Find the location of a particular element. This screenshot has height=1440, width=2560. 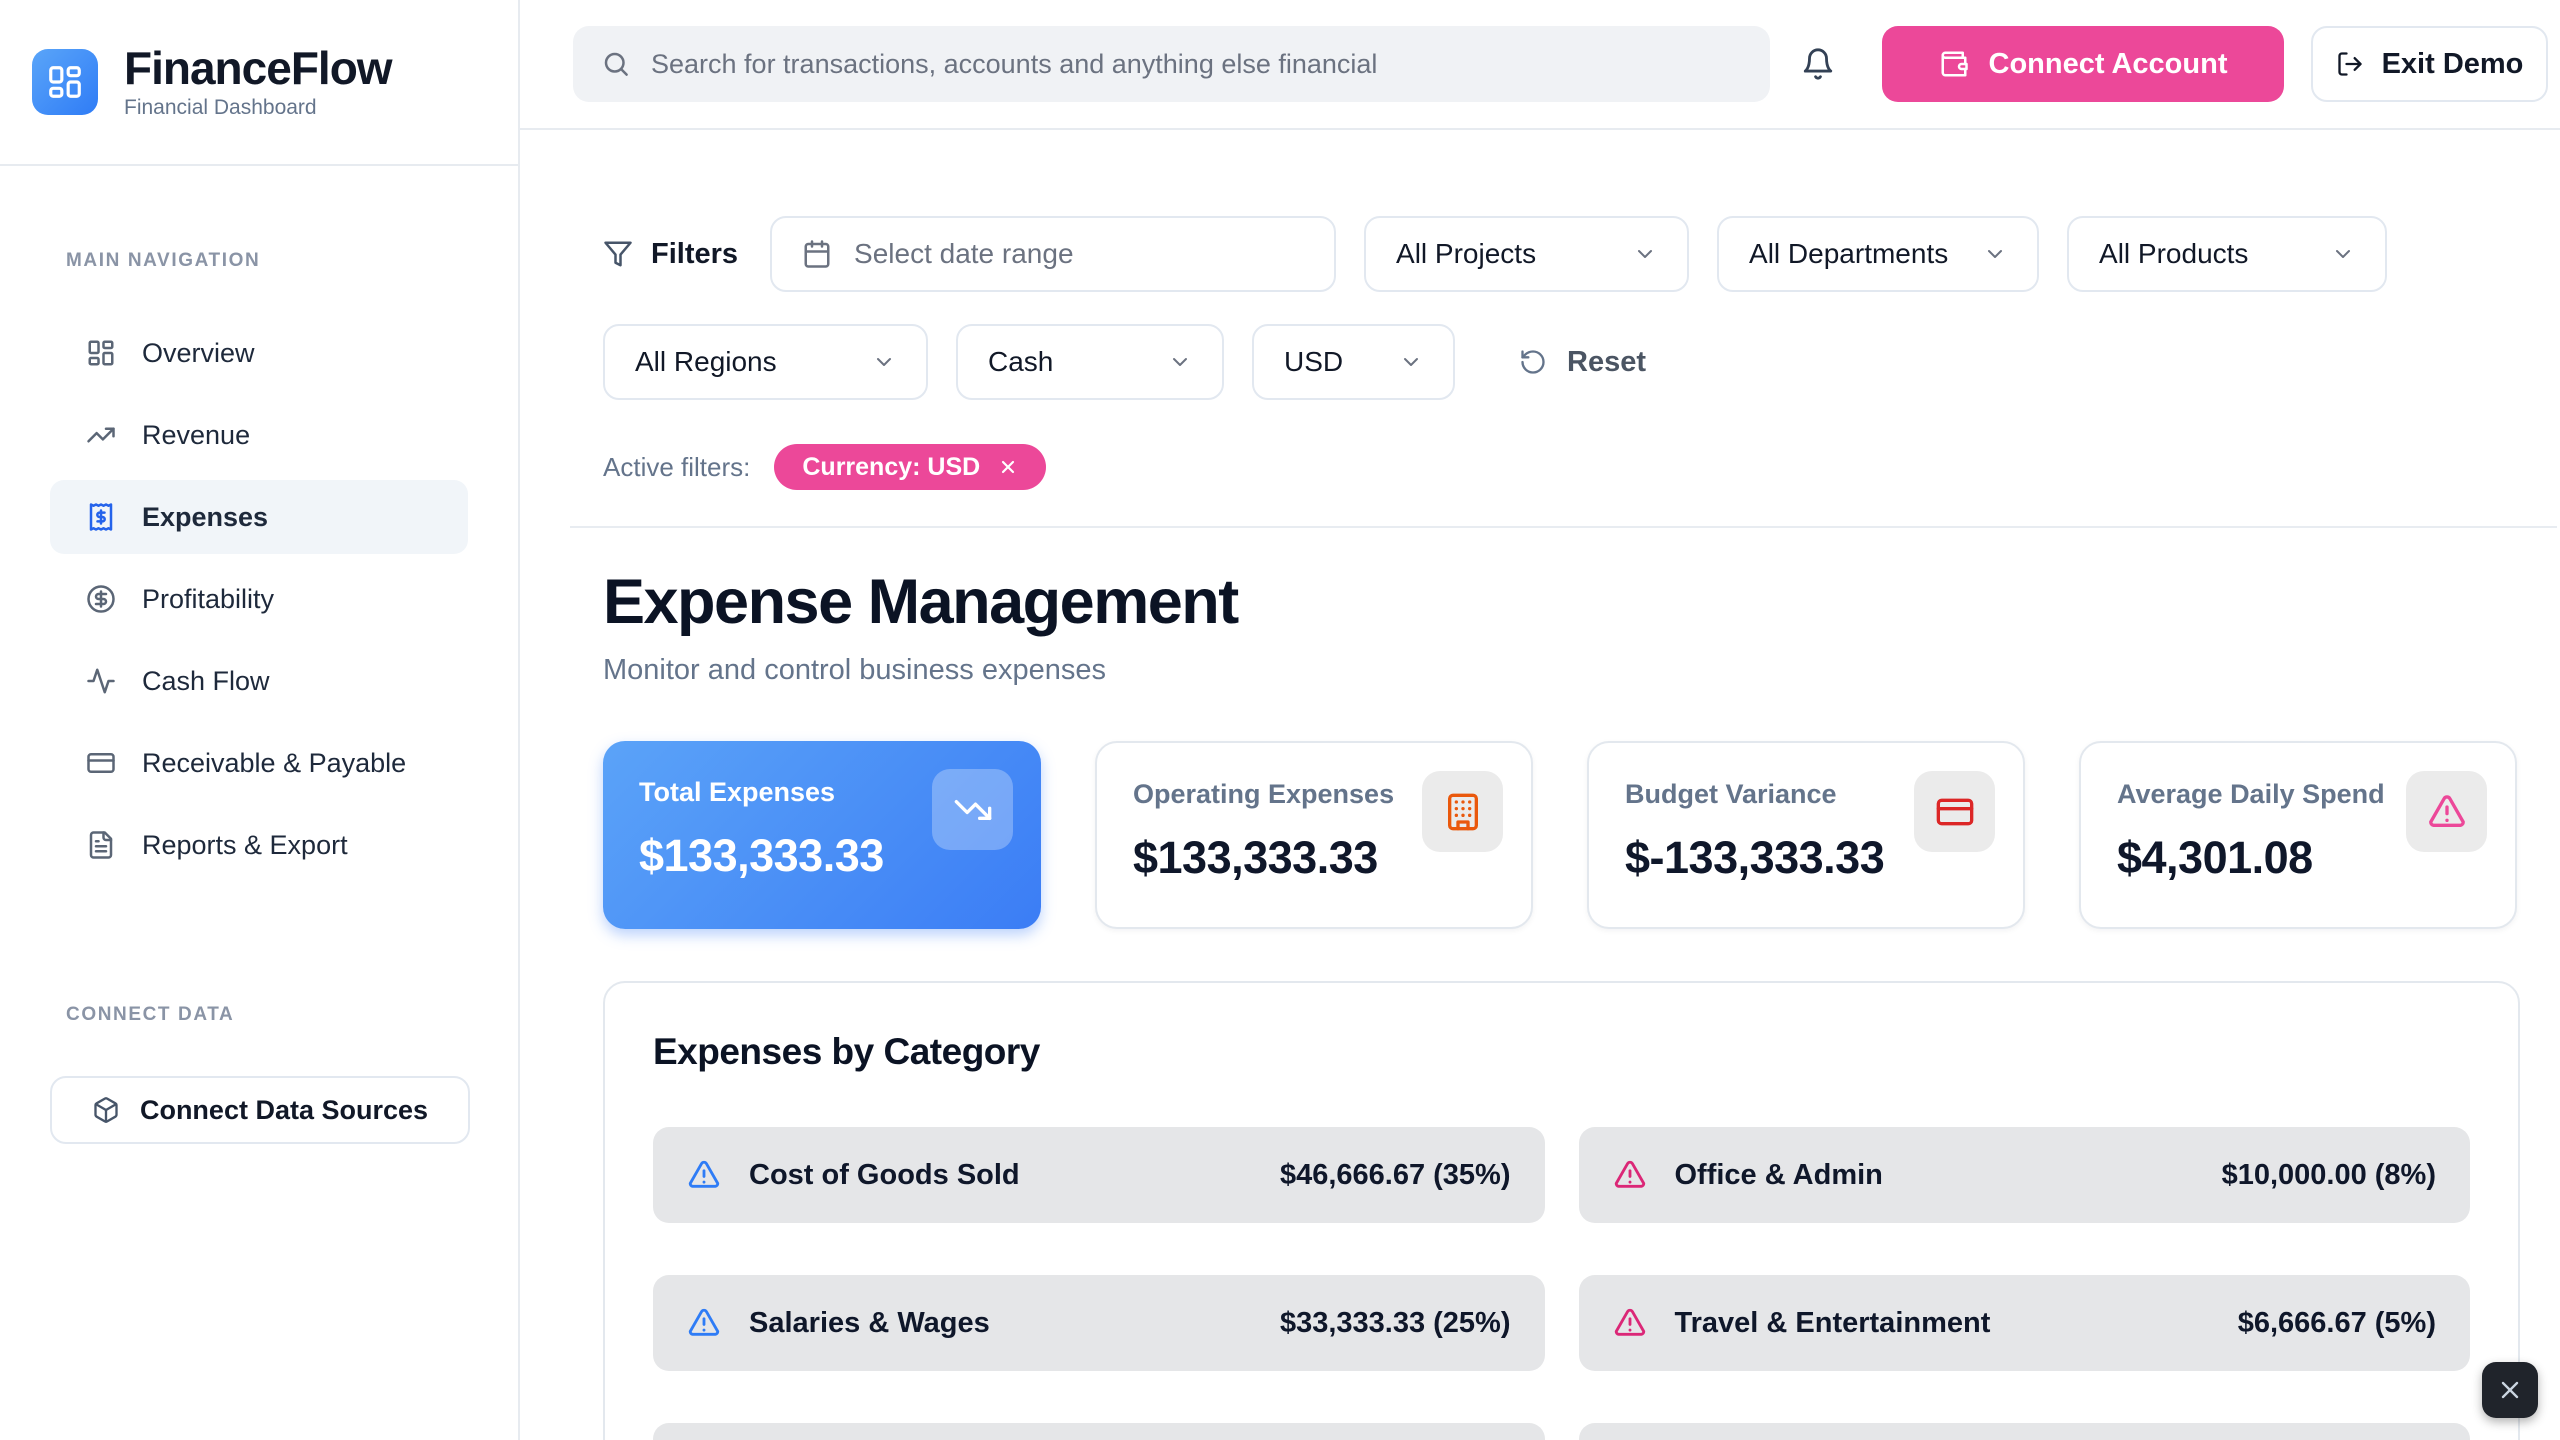

search-icon is located at coordinates (616, 64).